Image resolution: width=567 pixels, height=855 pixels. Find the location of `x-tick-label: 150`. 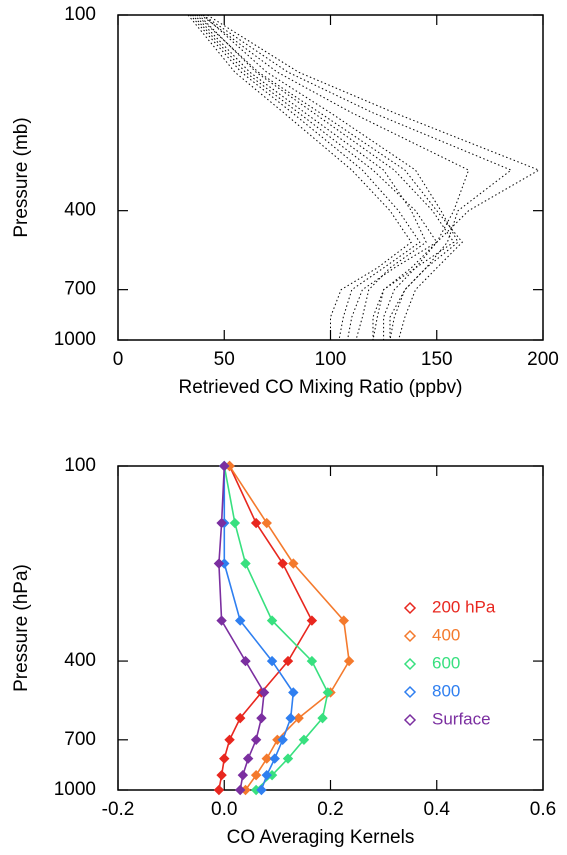

x-tick-label: 150 is located at coordinates (437, 359).